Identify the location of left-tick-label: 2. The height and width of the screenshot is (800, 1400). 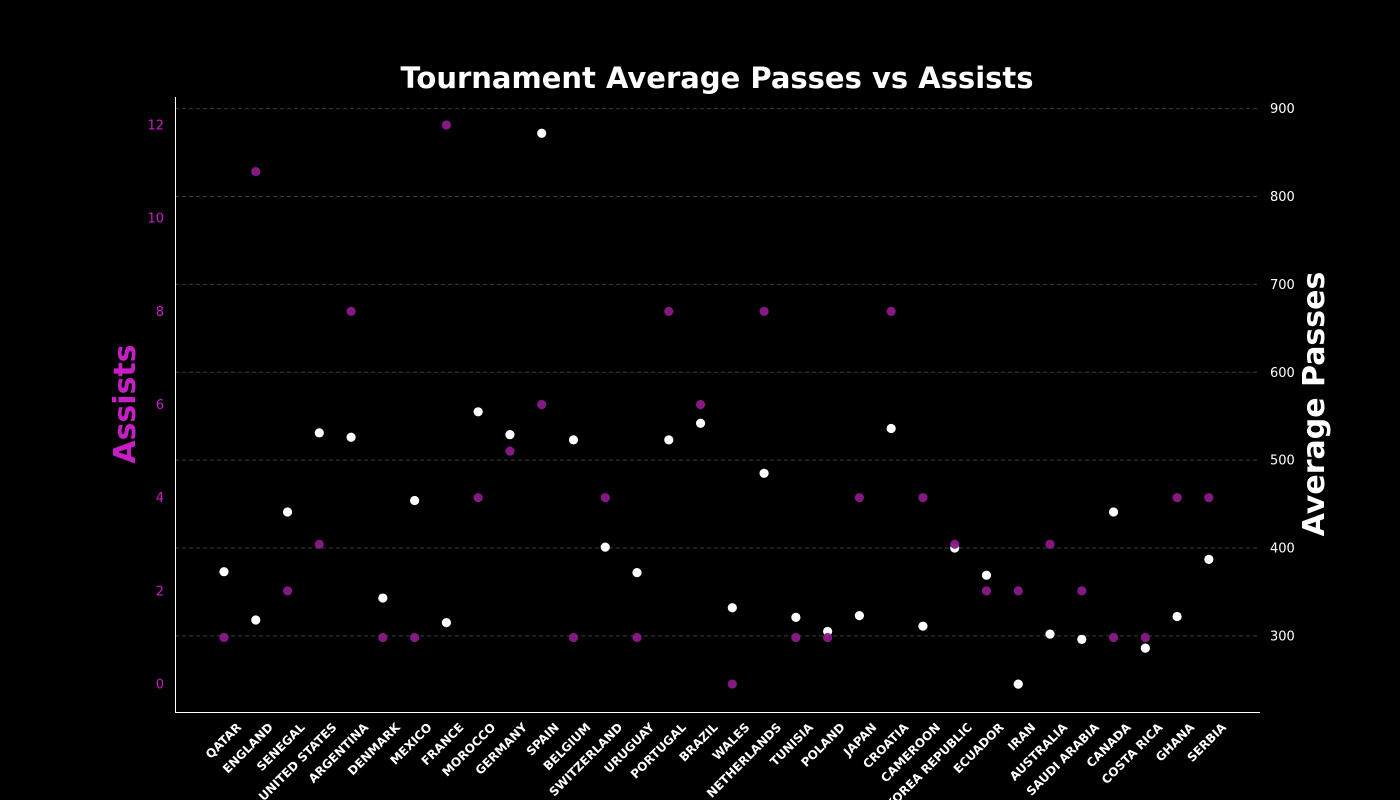
(160, 591).